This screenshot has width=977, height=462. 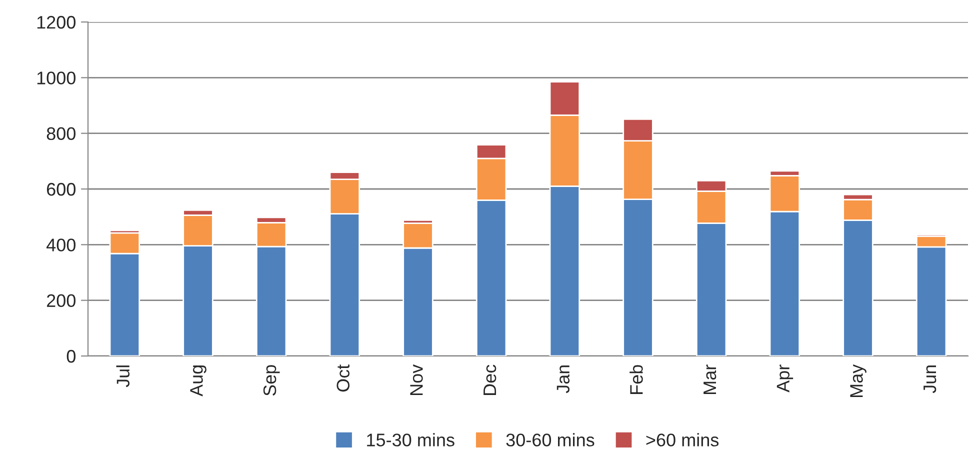 What do you see at coordinates (410, 439) in the screenshot?
I see `legend-label: 15-30 mins` at bounding box center [410, 439].